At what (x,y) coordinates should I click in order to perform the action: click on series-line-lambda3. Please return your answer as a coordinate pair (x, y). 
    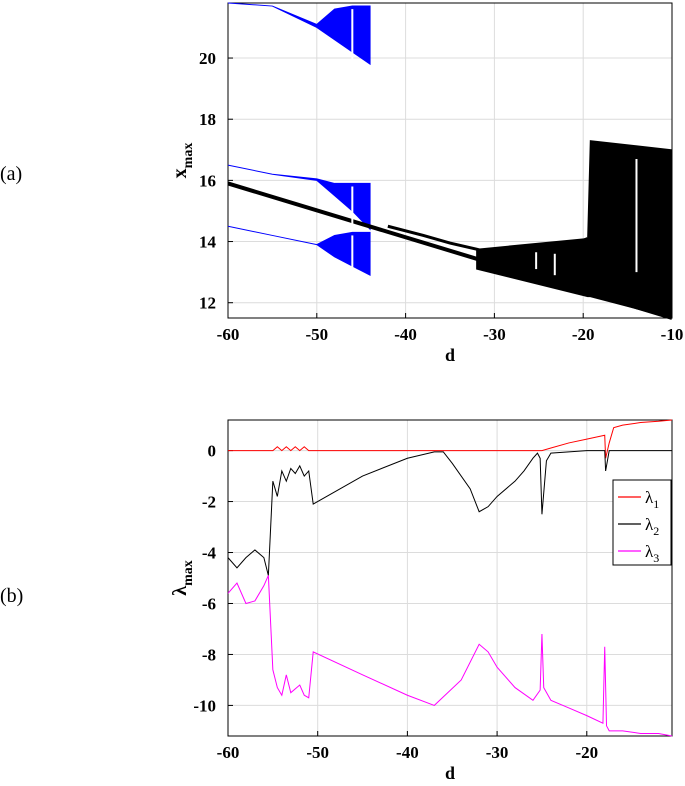
    Looking at the image, I should click on (450, 656).